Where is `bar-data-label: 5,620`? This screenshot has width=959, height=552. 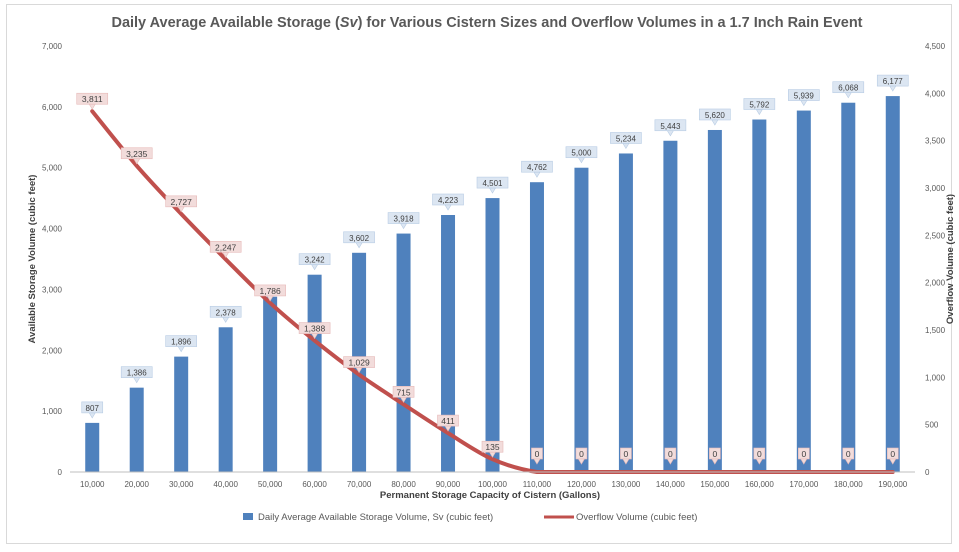
bar-data-label: 5,620 is located at coordinates (715, 115).